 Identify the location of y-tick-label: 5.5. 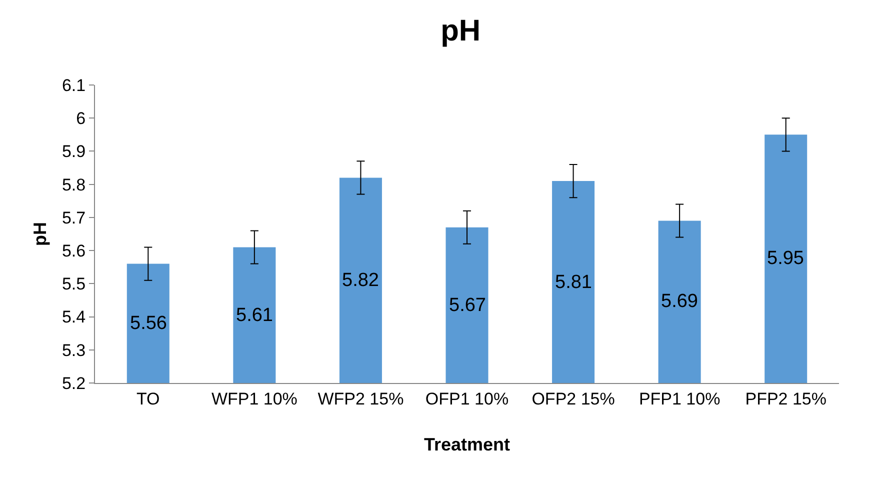
(74, 284).